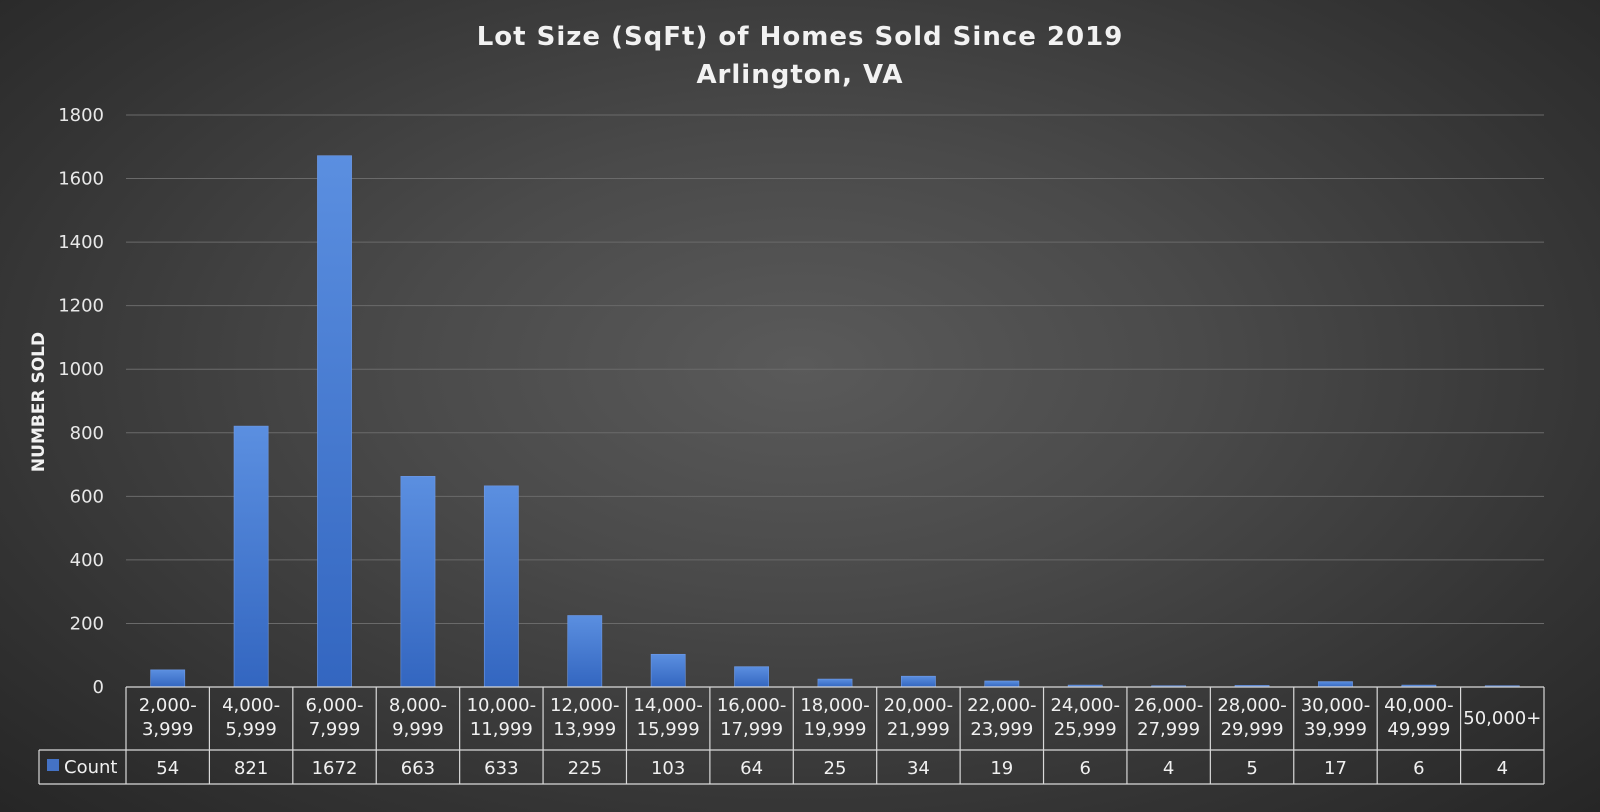 The image size is (1600, 812). I want to click on y-tick-label: 1400, so click(81, 242).